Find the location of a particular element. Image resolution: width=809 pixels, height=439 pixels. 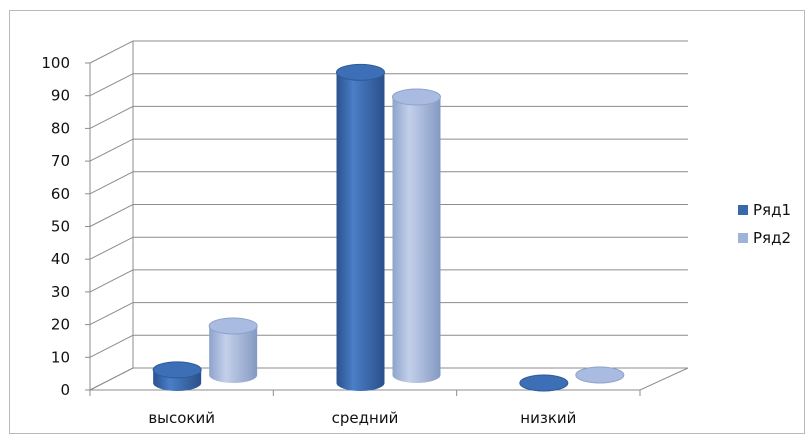

category-label: средний is located at coordinates (365, 418).